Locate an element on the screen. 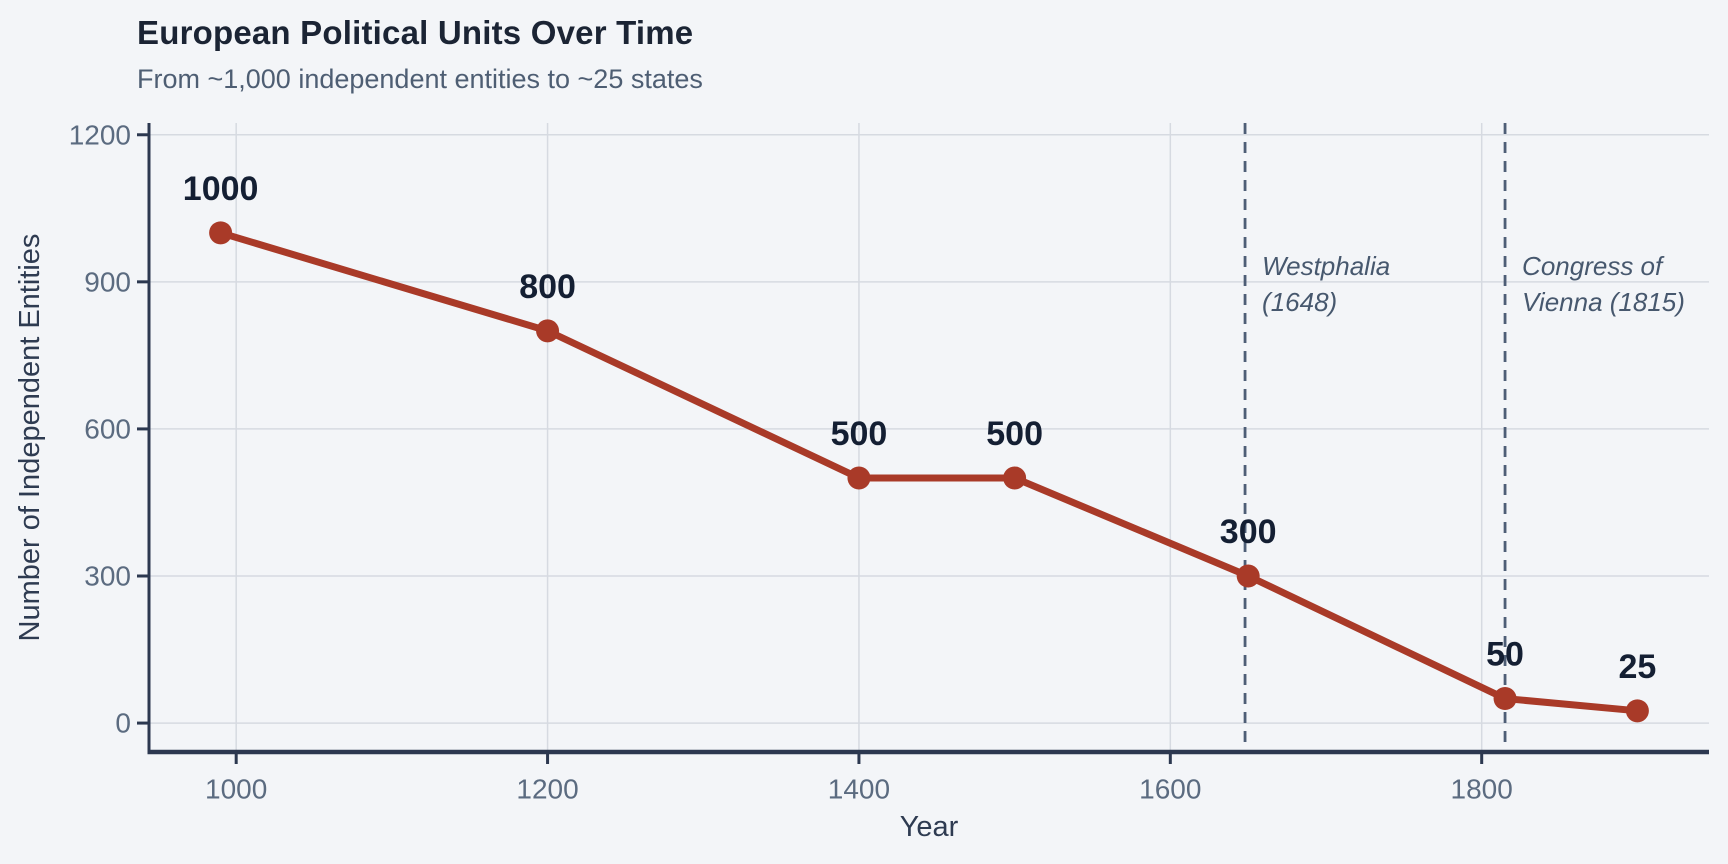 This screenshot has height=864, width=1728. y-tick-label: 1200 is located at coordinates (100, 134).